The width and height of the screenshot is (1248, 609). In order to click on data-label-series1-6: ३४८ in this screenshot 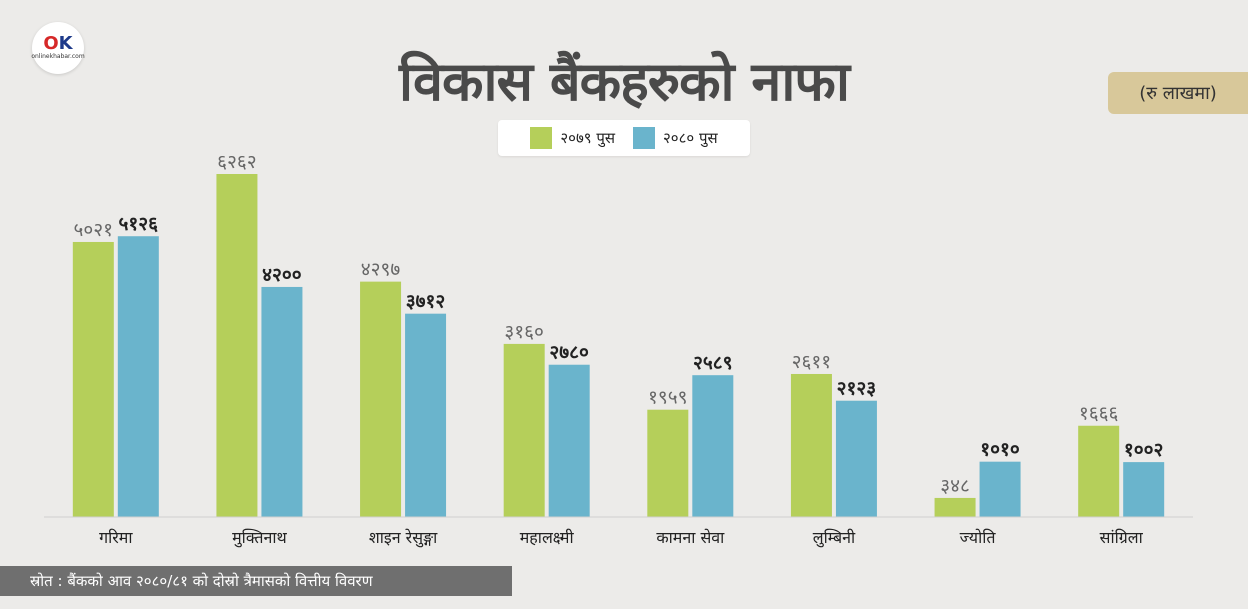, I will do `click(955, 486)`.